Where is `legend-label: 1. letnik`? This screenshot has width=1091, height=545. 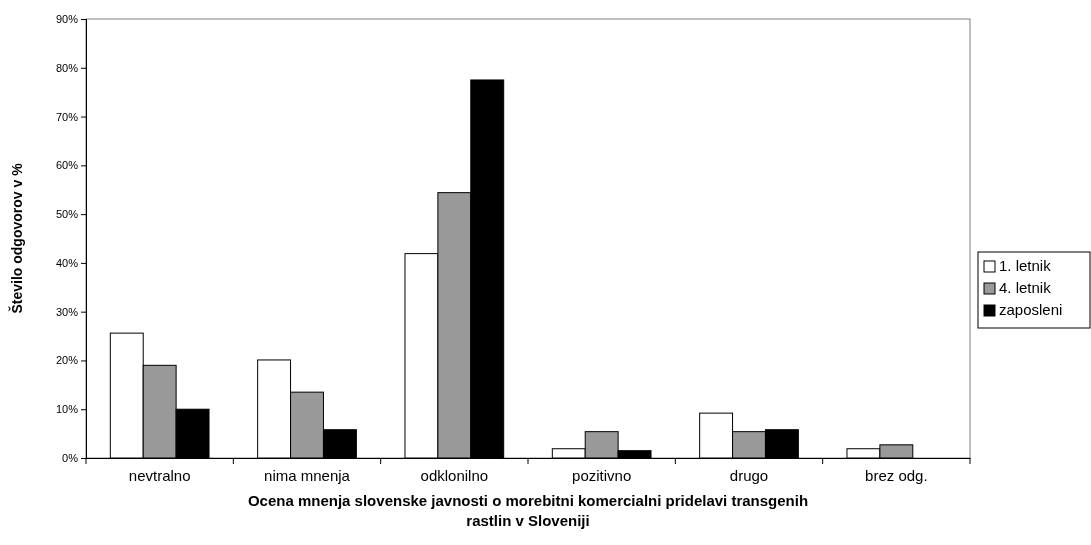 legend-label: 1. letnik is located at coordinates (1025, 265).